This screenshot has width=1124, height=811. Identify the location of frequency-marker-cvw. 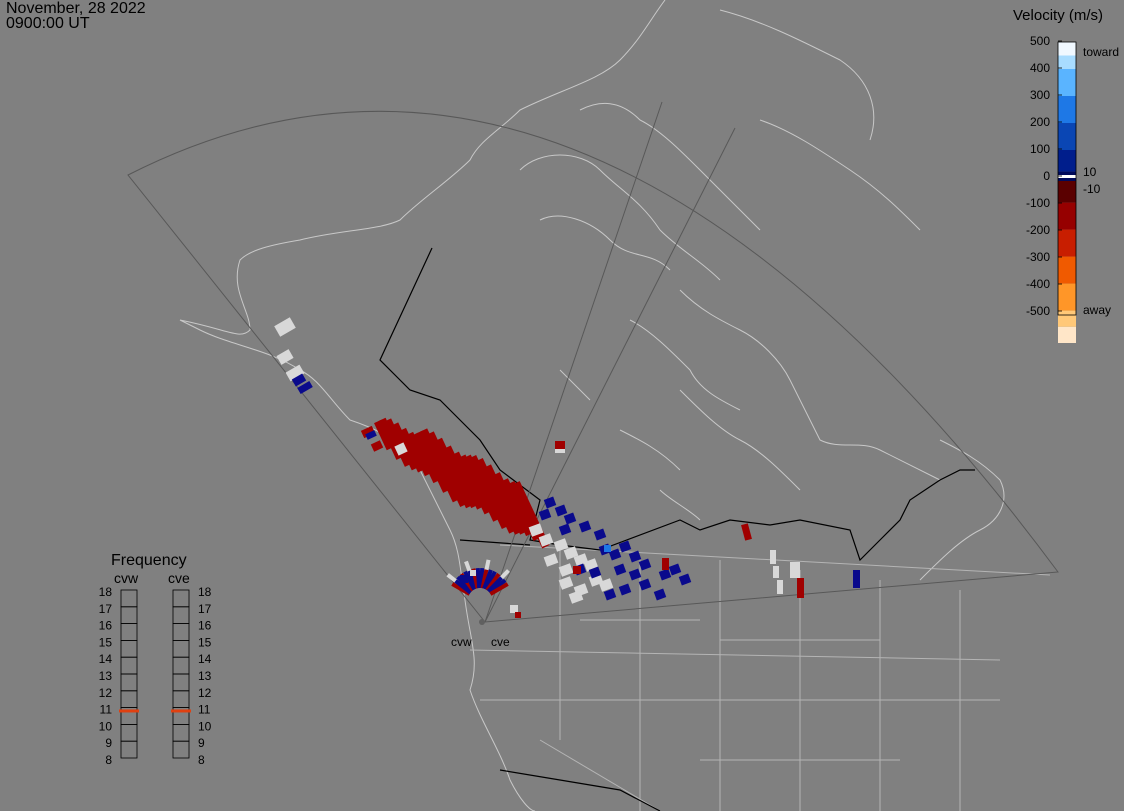
(129, 711).